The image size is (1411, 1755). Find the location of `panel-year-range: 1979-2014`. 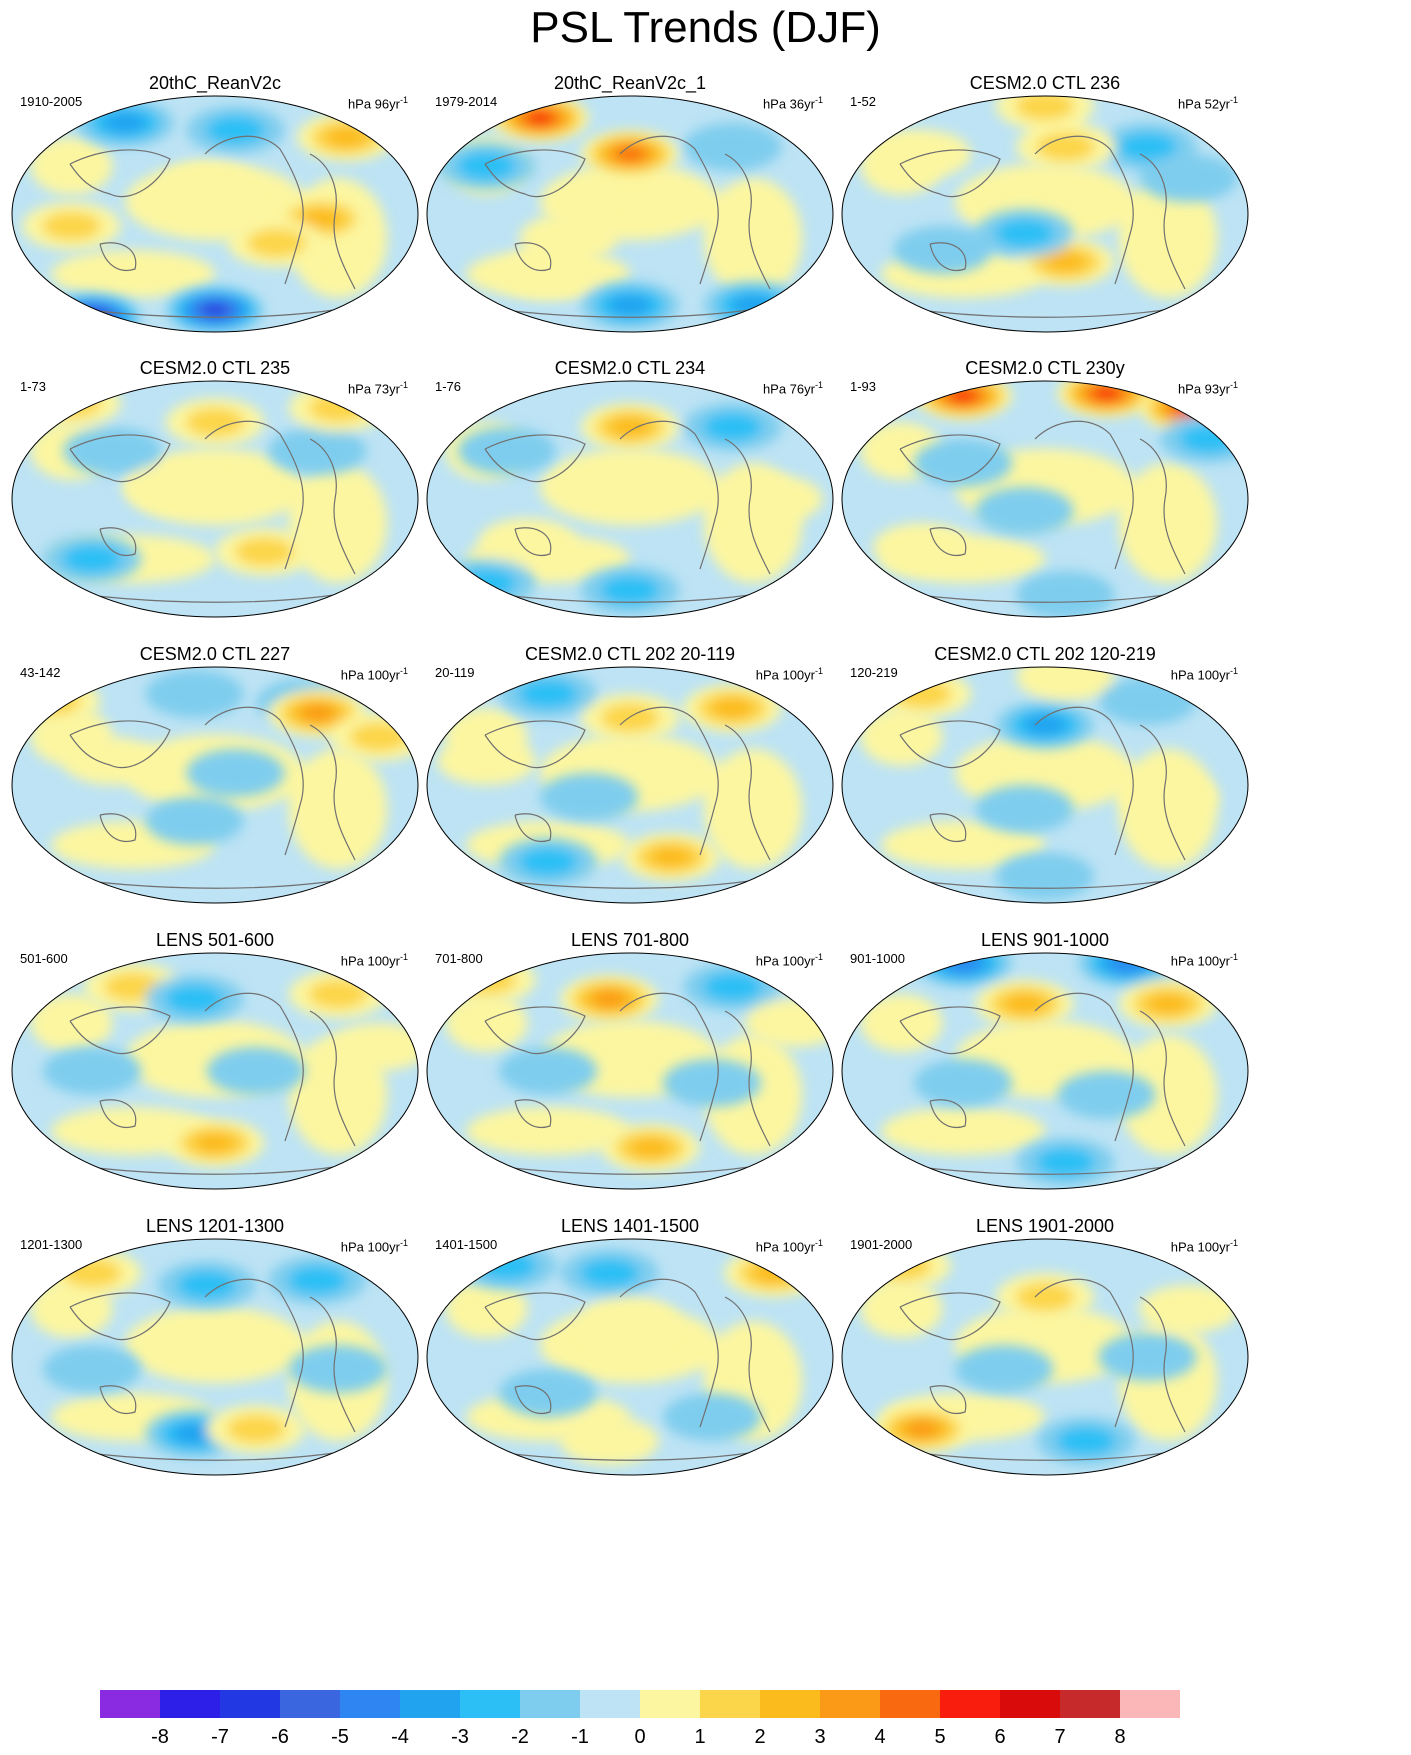

panel-year-range: 1979-2014 is located at coordinates (466, 101).